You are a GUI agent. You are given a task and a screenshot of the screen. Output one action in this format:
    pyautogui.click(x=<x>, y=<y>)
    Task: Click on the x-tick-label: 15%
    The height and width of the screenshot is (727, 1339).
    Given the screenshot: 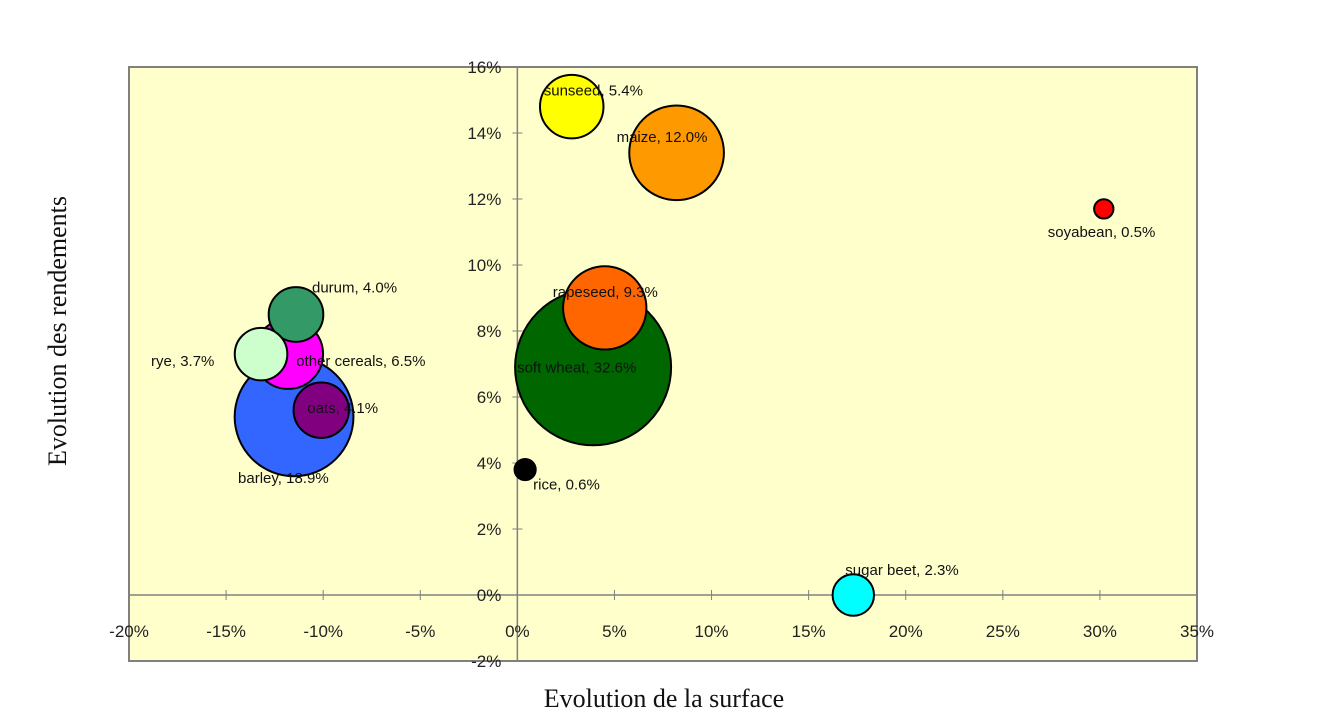 What is the action you would take?
    pyautogui.click(x=809, y=631)
    